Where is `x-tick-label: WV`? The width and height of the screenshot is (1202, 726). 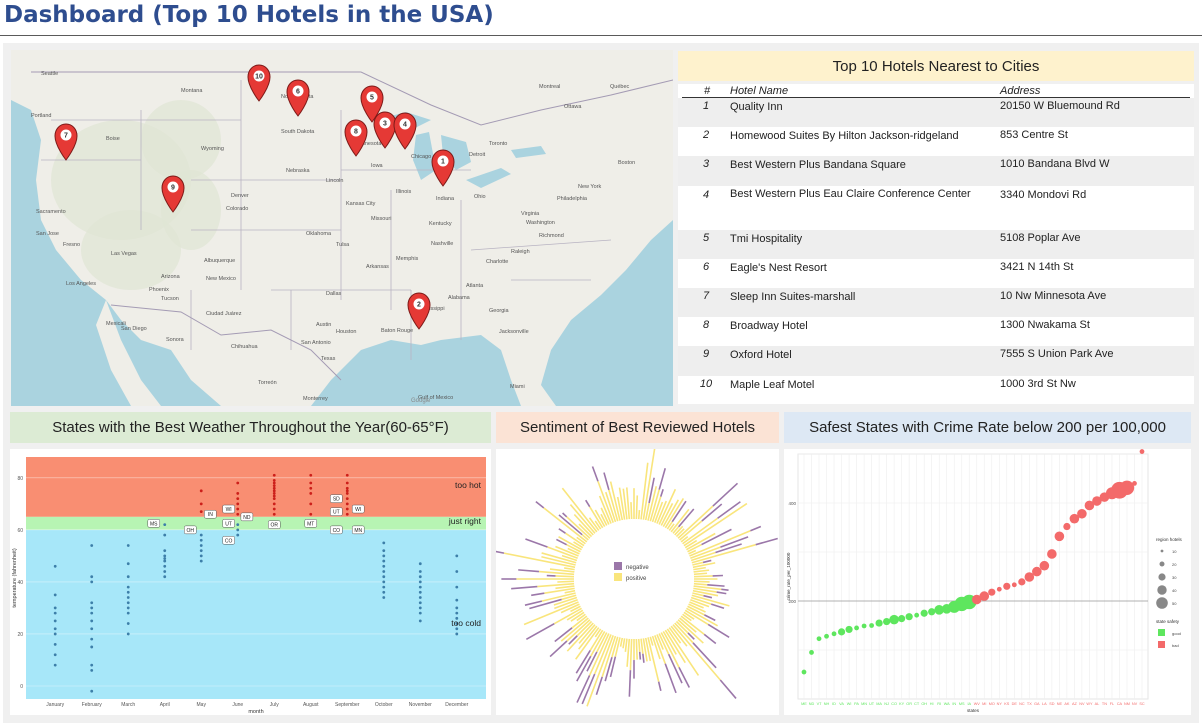
x-tick-label: WV is located at coordinates (977, 704).